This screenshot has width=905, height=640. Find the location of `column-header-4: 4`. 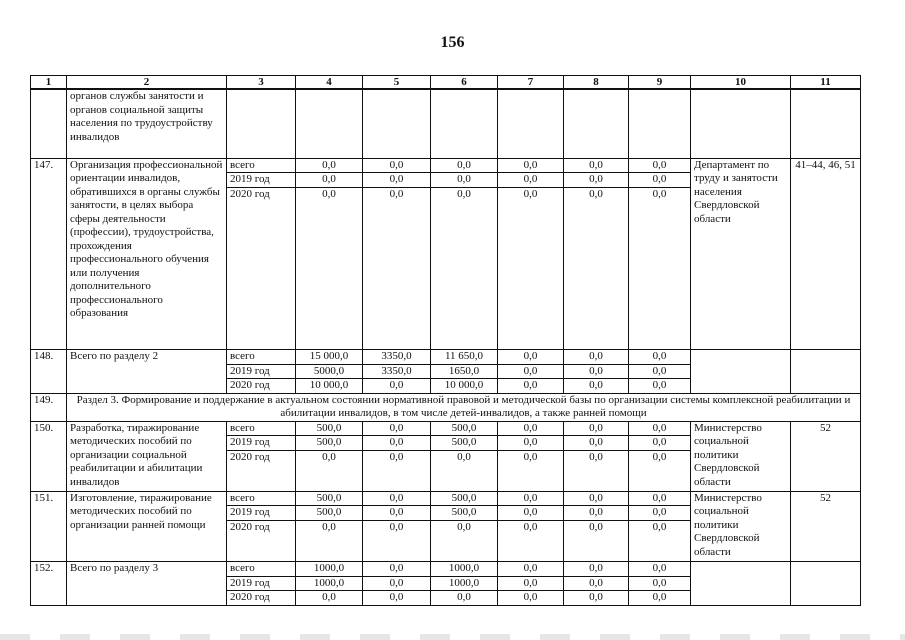

column-header-4: 4 is located at coordinates (329, 82).